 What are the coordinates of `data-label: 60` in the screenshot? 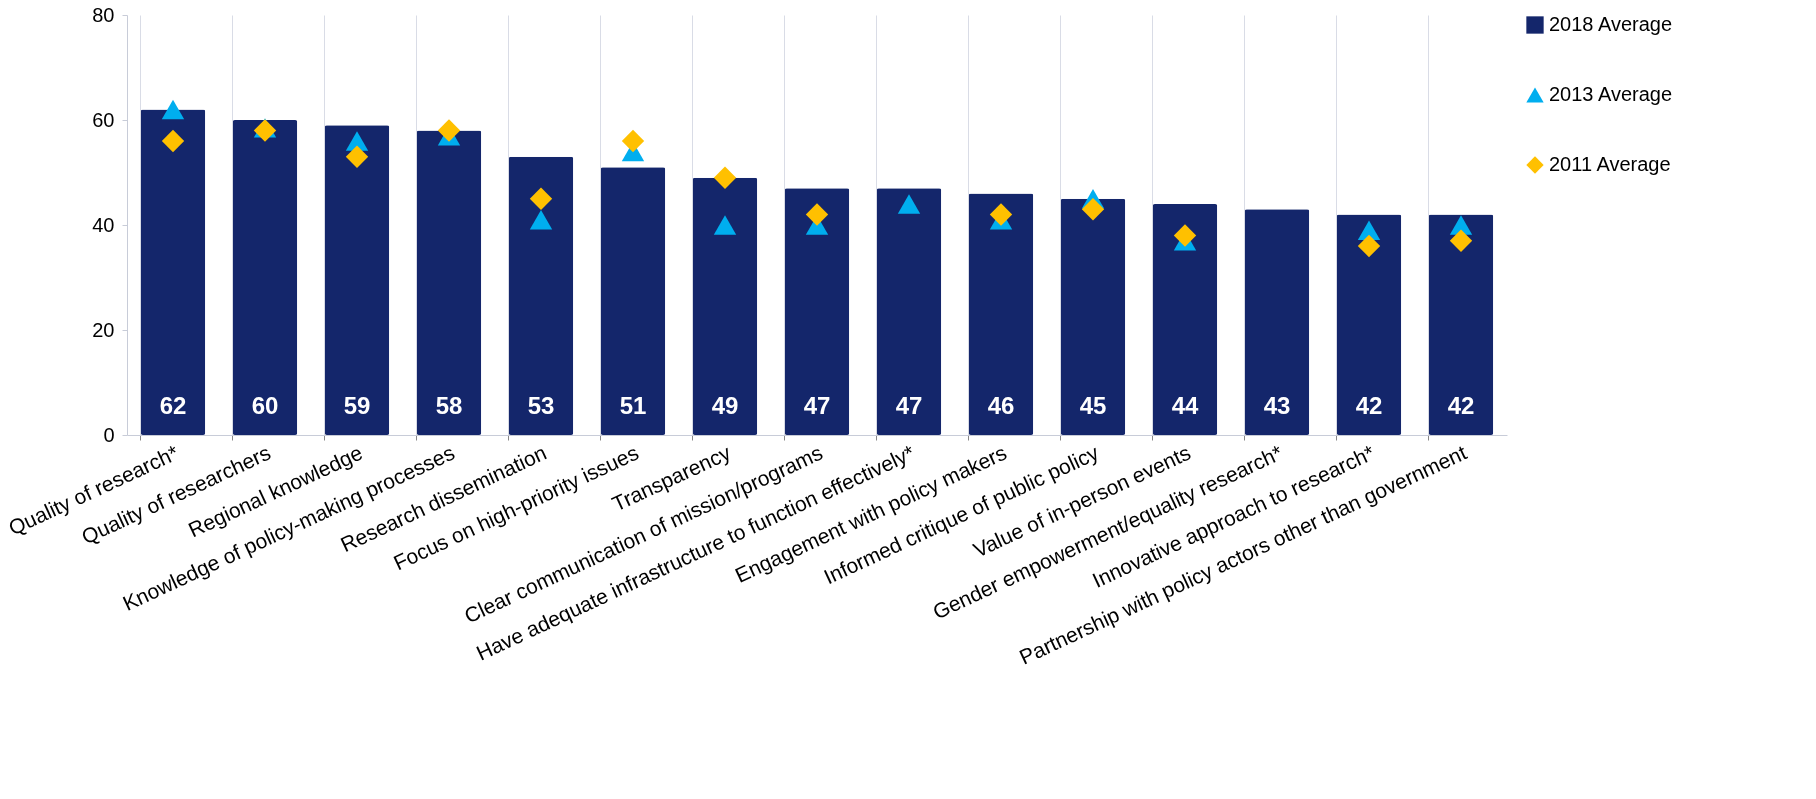 It's located at (265, 405).